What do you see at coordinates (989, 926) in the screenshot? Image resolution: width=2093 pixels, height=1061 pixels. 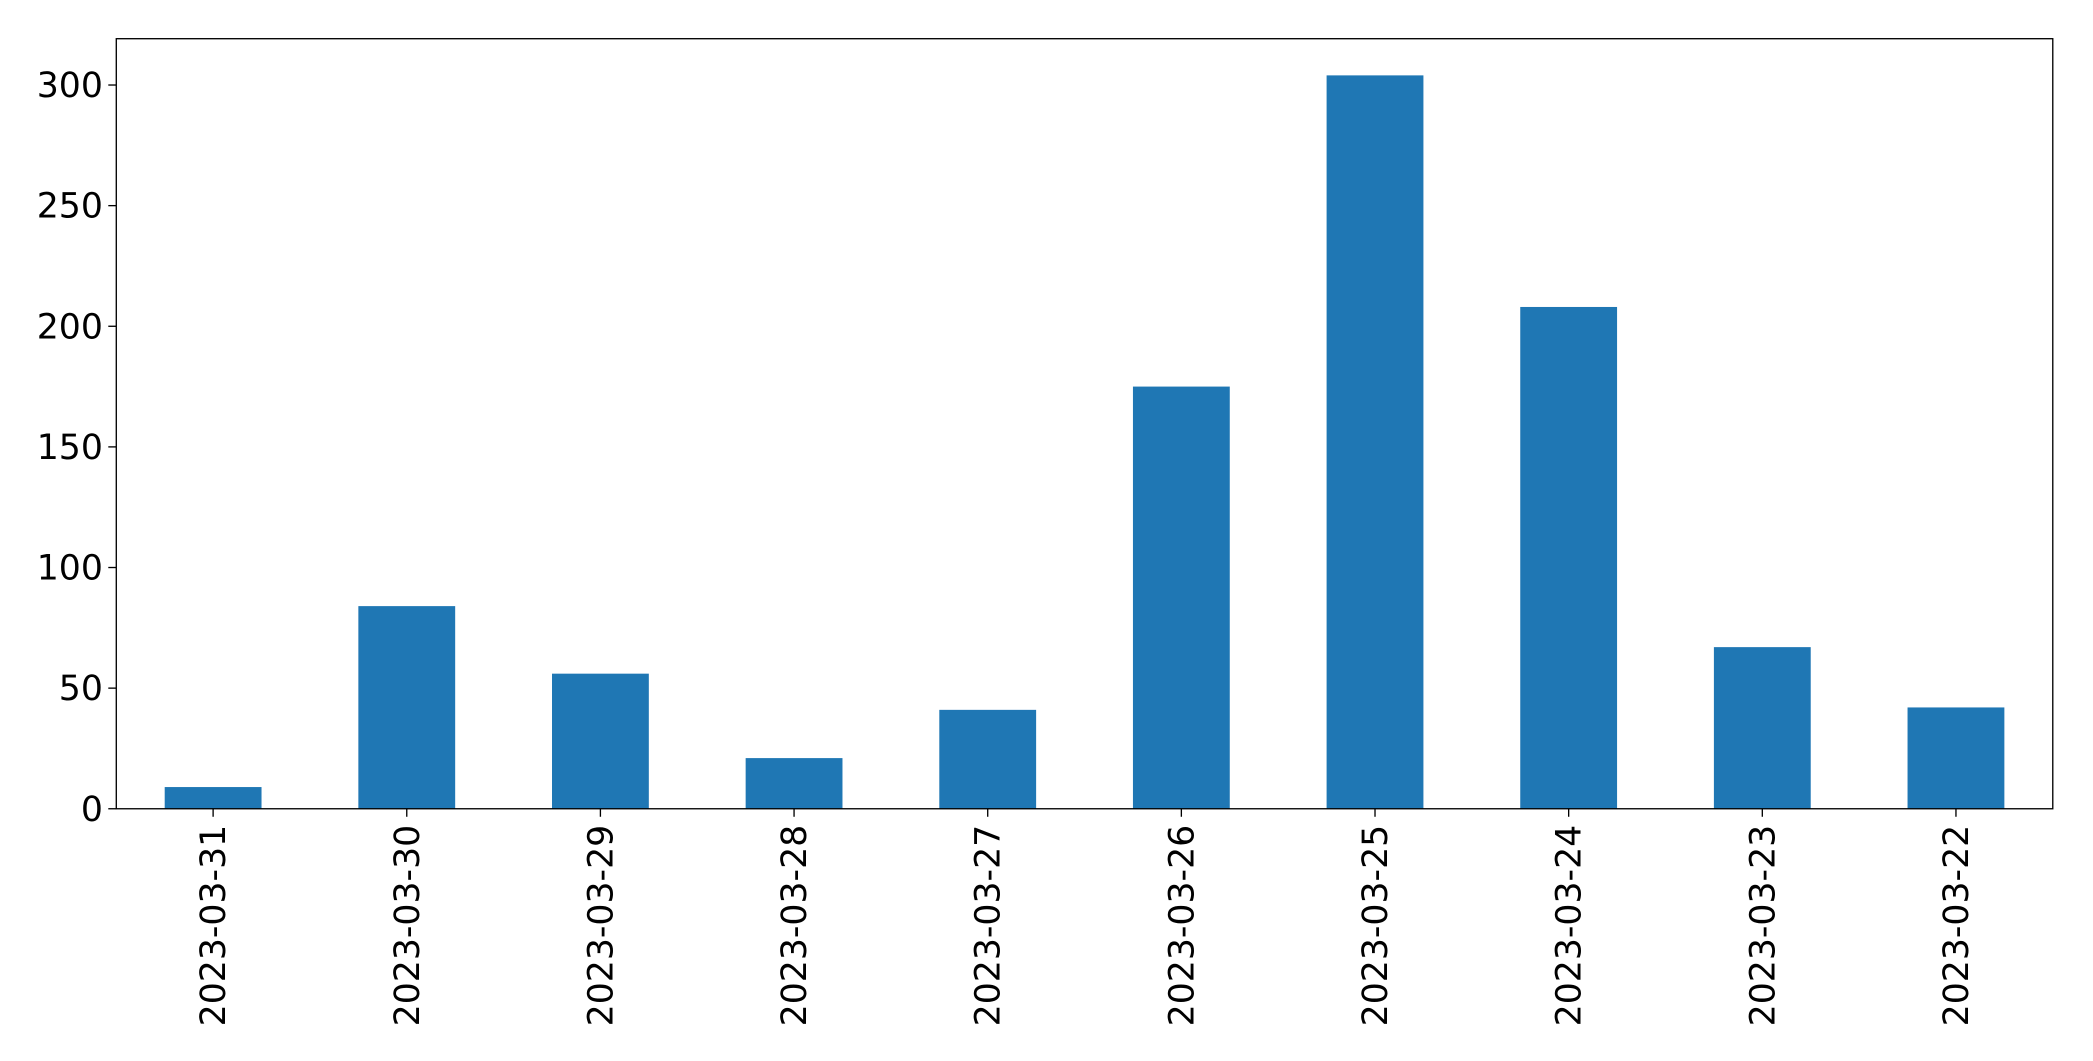 I see `x-tick-label: 2023-03-27` at bounding box center [989, 926].